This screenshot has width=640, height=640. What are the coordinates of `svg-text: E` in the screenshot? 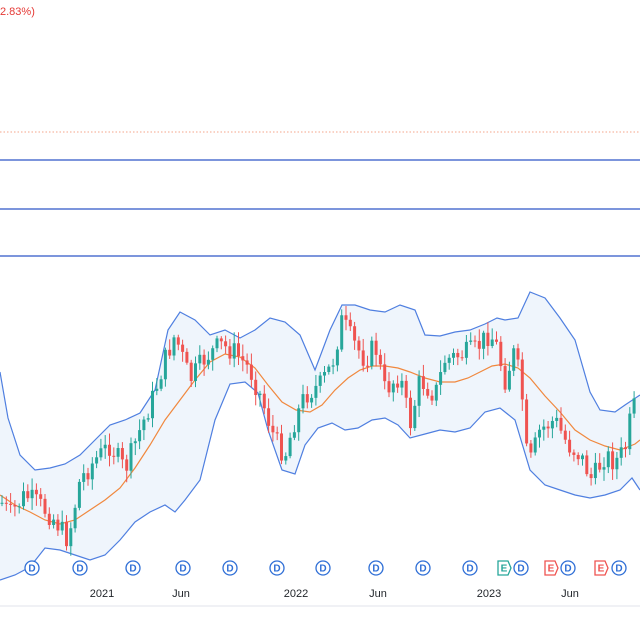 It's located at (551, 569).